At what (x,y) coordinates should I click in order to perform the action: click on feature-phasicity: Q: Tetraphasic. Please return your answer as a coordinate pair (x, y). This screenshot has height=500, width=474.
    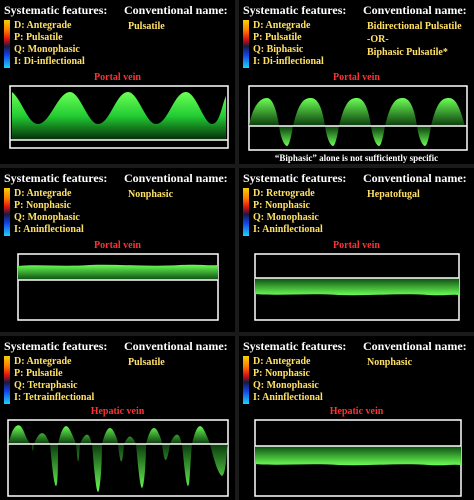
    Looking at the image, I should click on (46, 385).